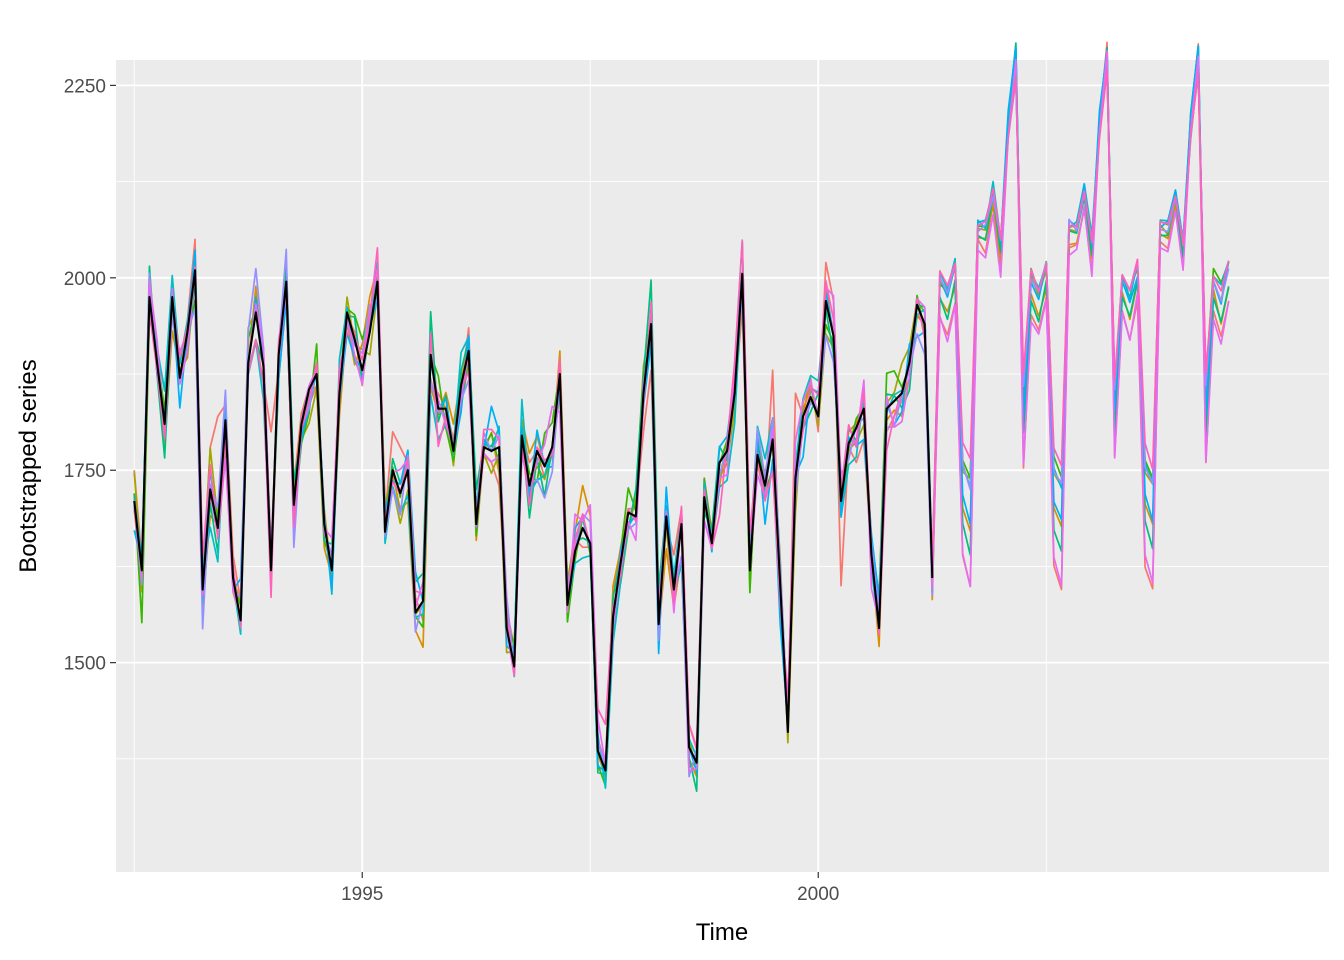 This screenshot has height=960, width=1344. Describe the element at coordinates (28, 465) in the screenshot. I see `y-axis-title: Bootstrapped series` at that location.